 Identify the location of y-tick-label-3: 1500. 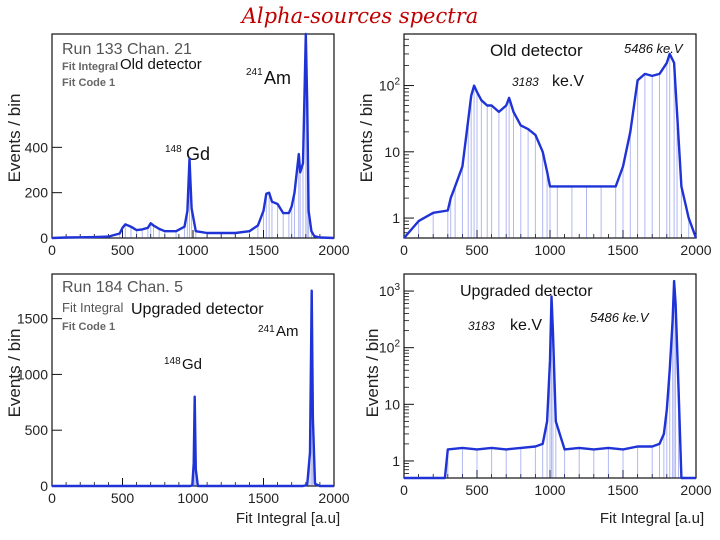
(32, 319).